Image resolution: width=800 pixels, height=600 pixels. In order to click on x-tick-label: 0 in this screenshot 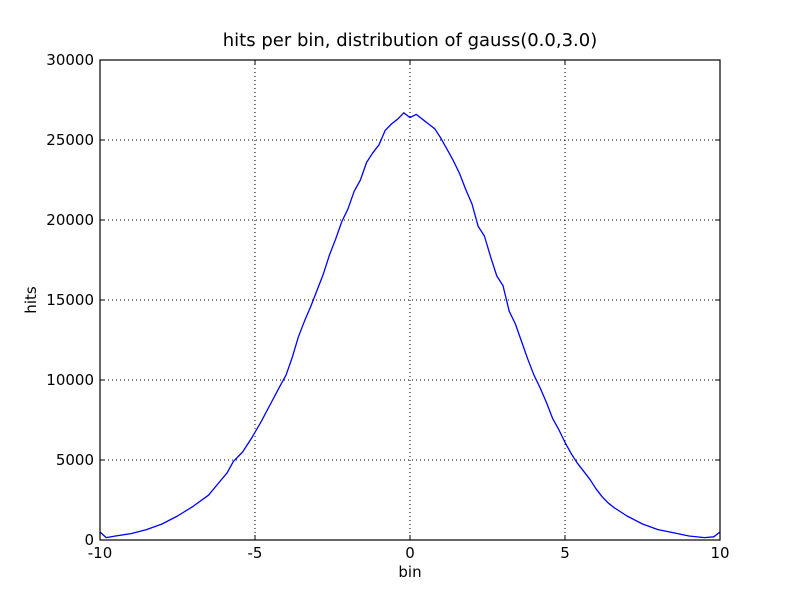, I will do `click(410, 553)`.